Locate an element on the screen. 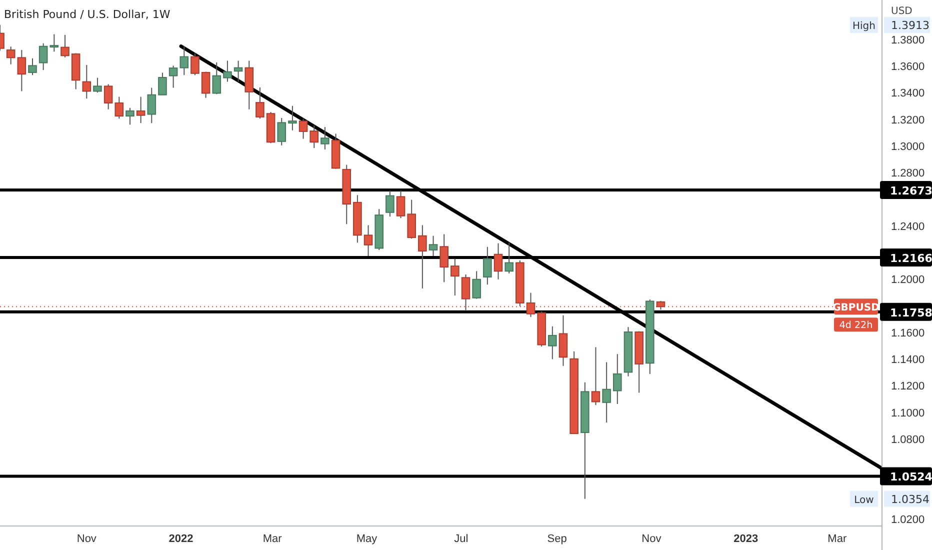  y-tick-label: 1.3000 is located at coordinates (908, 147).